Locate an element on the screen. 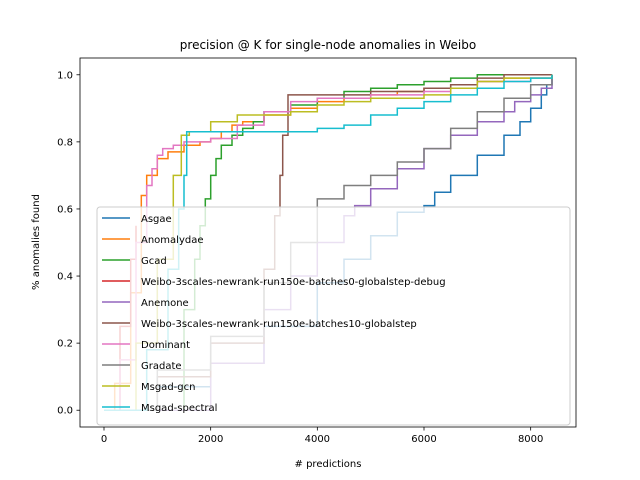 Image resolution: width=640 pixels, height=480 pixels. x-axis-label: # predictions is located at coordinates (328, 464).